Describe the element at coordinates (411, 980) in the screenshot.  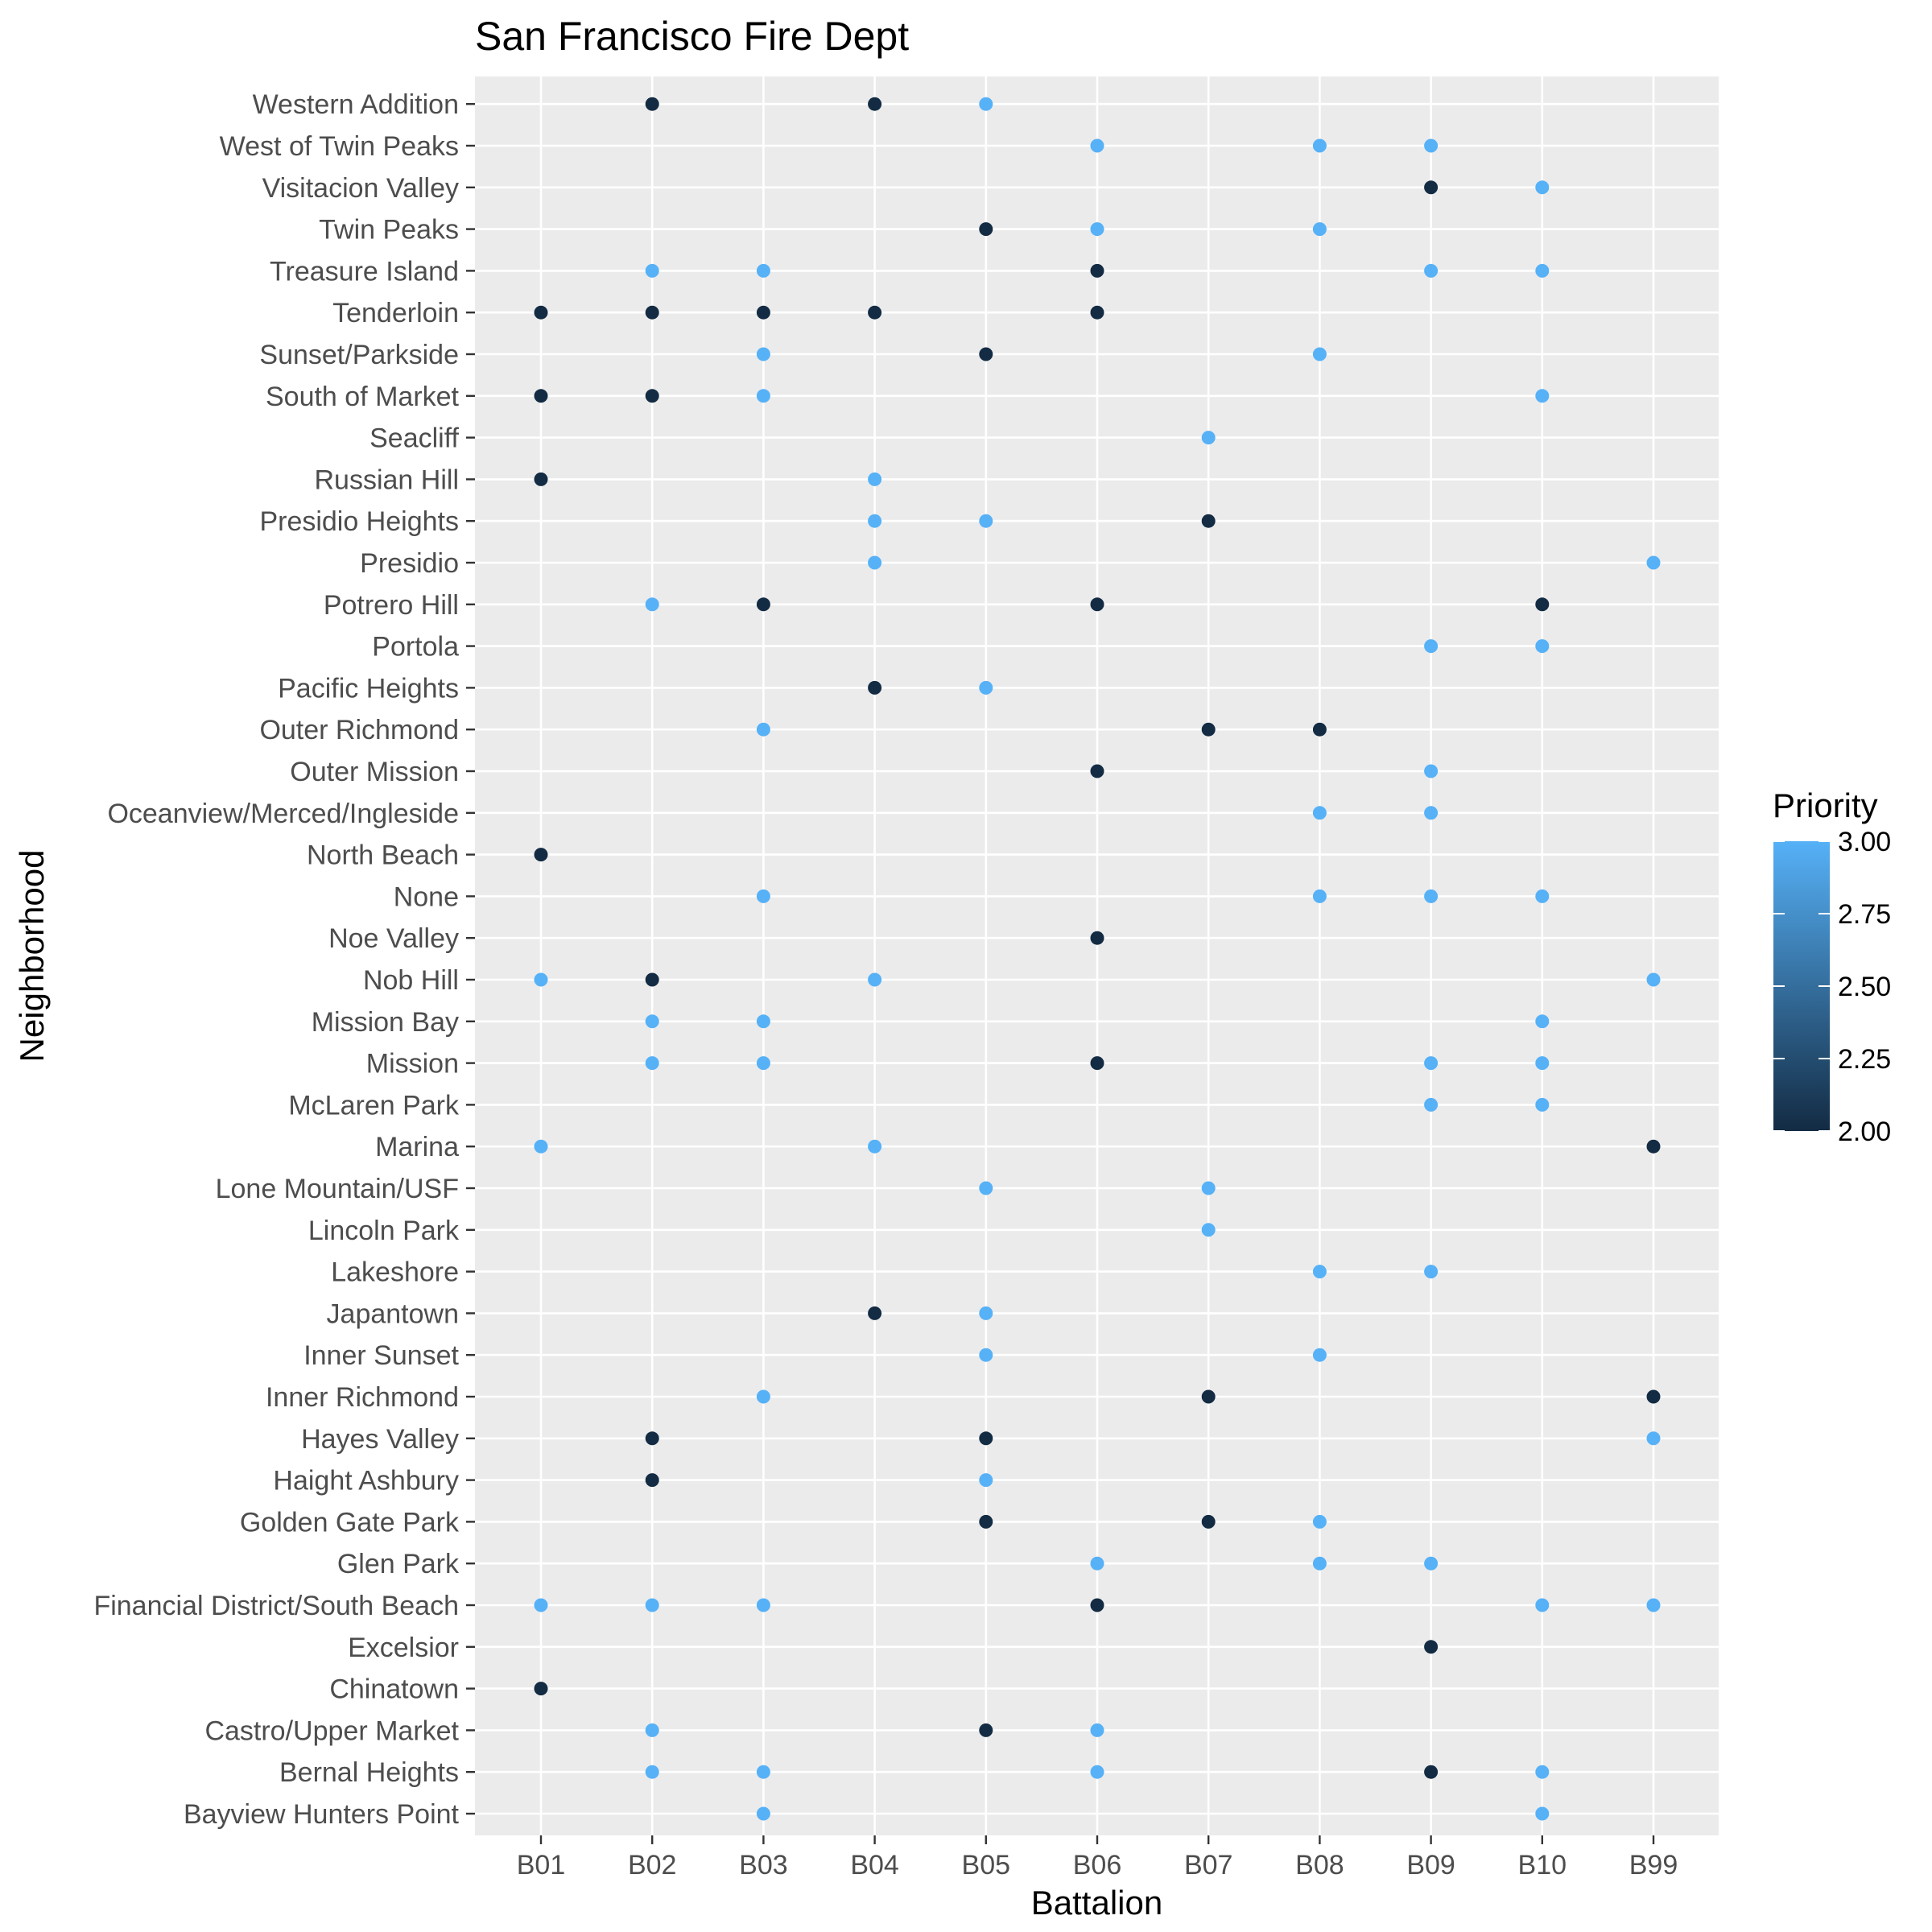
I see `y-tick-label: Nob Hill` at that location.